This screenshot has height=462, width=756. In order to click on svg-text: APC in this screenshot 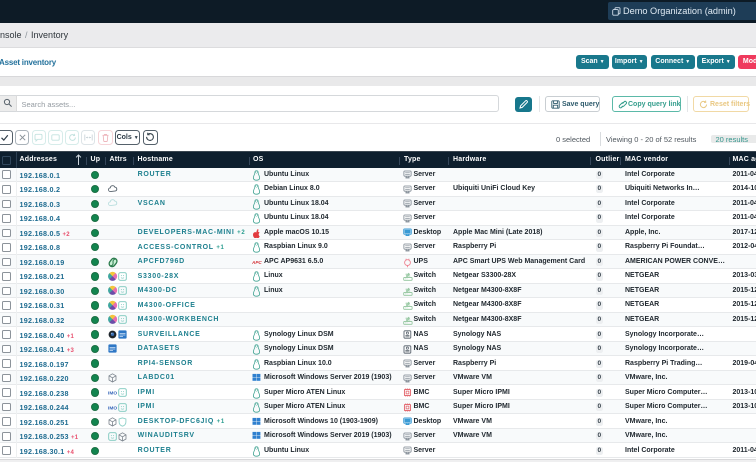, I will do `click(257, 262)`.